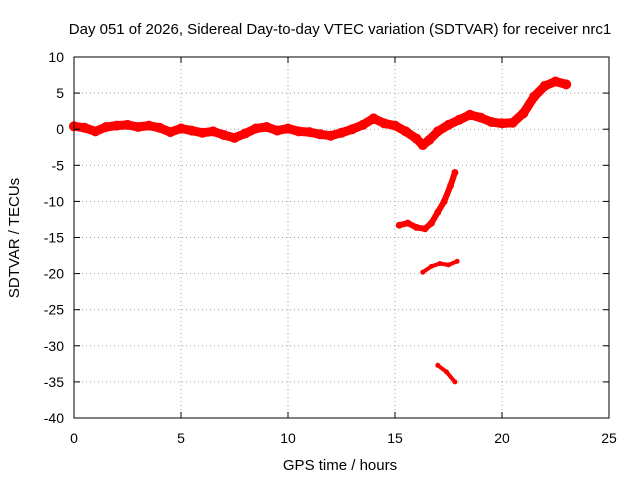 The width and height of the screenshot is (640, 480). What do you see at coordinates (54, 274) in the screenshot?
I see `y-tick-label: -20` at bounding box center [54, 274].